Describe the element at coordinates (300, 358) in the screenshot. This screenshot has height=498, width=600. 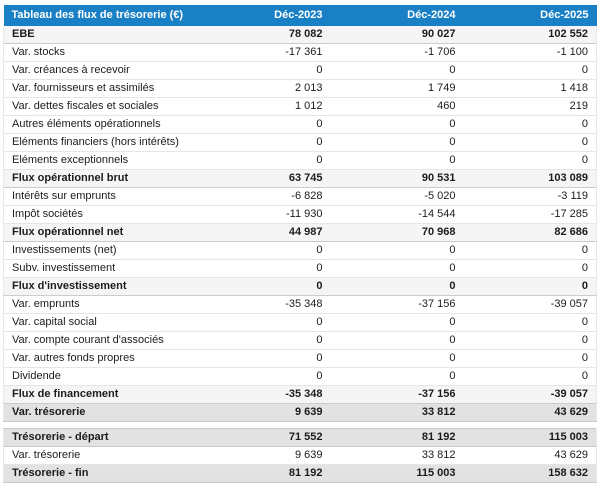
I see `table-row: Var. autres fonds propres 0 0 0` at that location.